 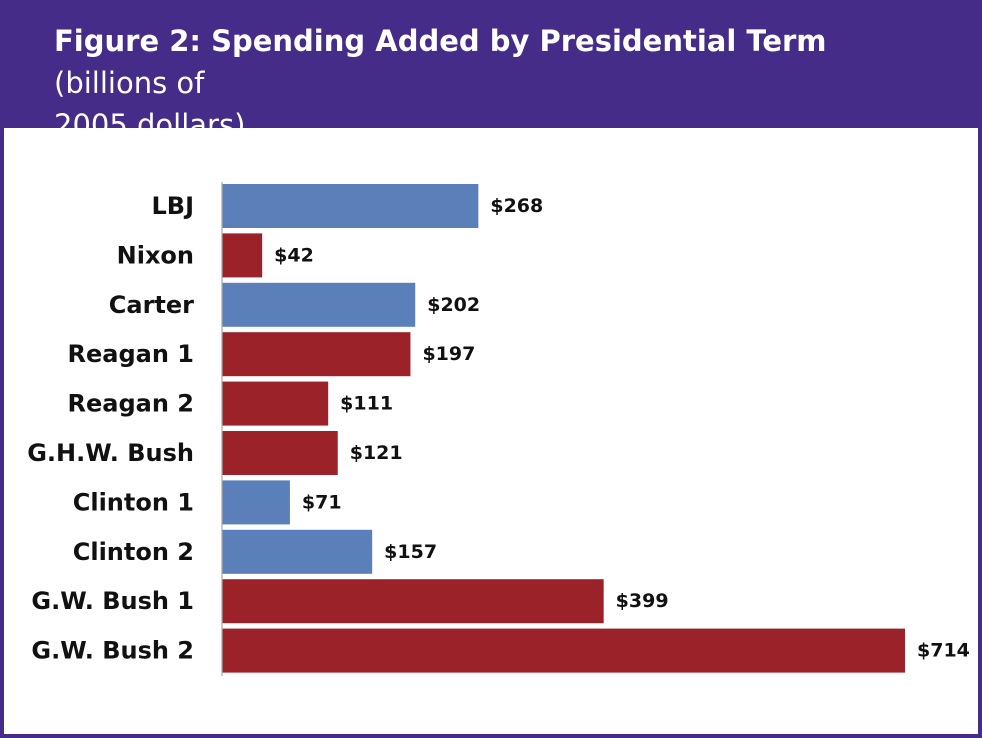 I want to click on category-label-g-h-w-bush: G.H.W. Bush, so click(x=110, y=453).